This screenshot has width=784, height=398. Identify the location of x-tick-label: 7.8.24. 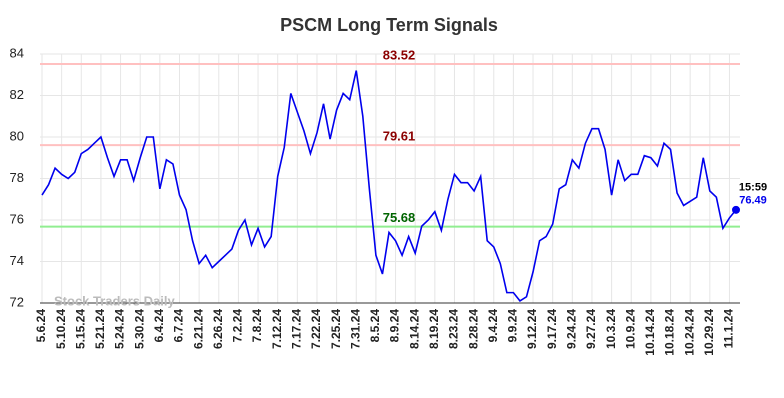
(257, 326).